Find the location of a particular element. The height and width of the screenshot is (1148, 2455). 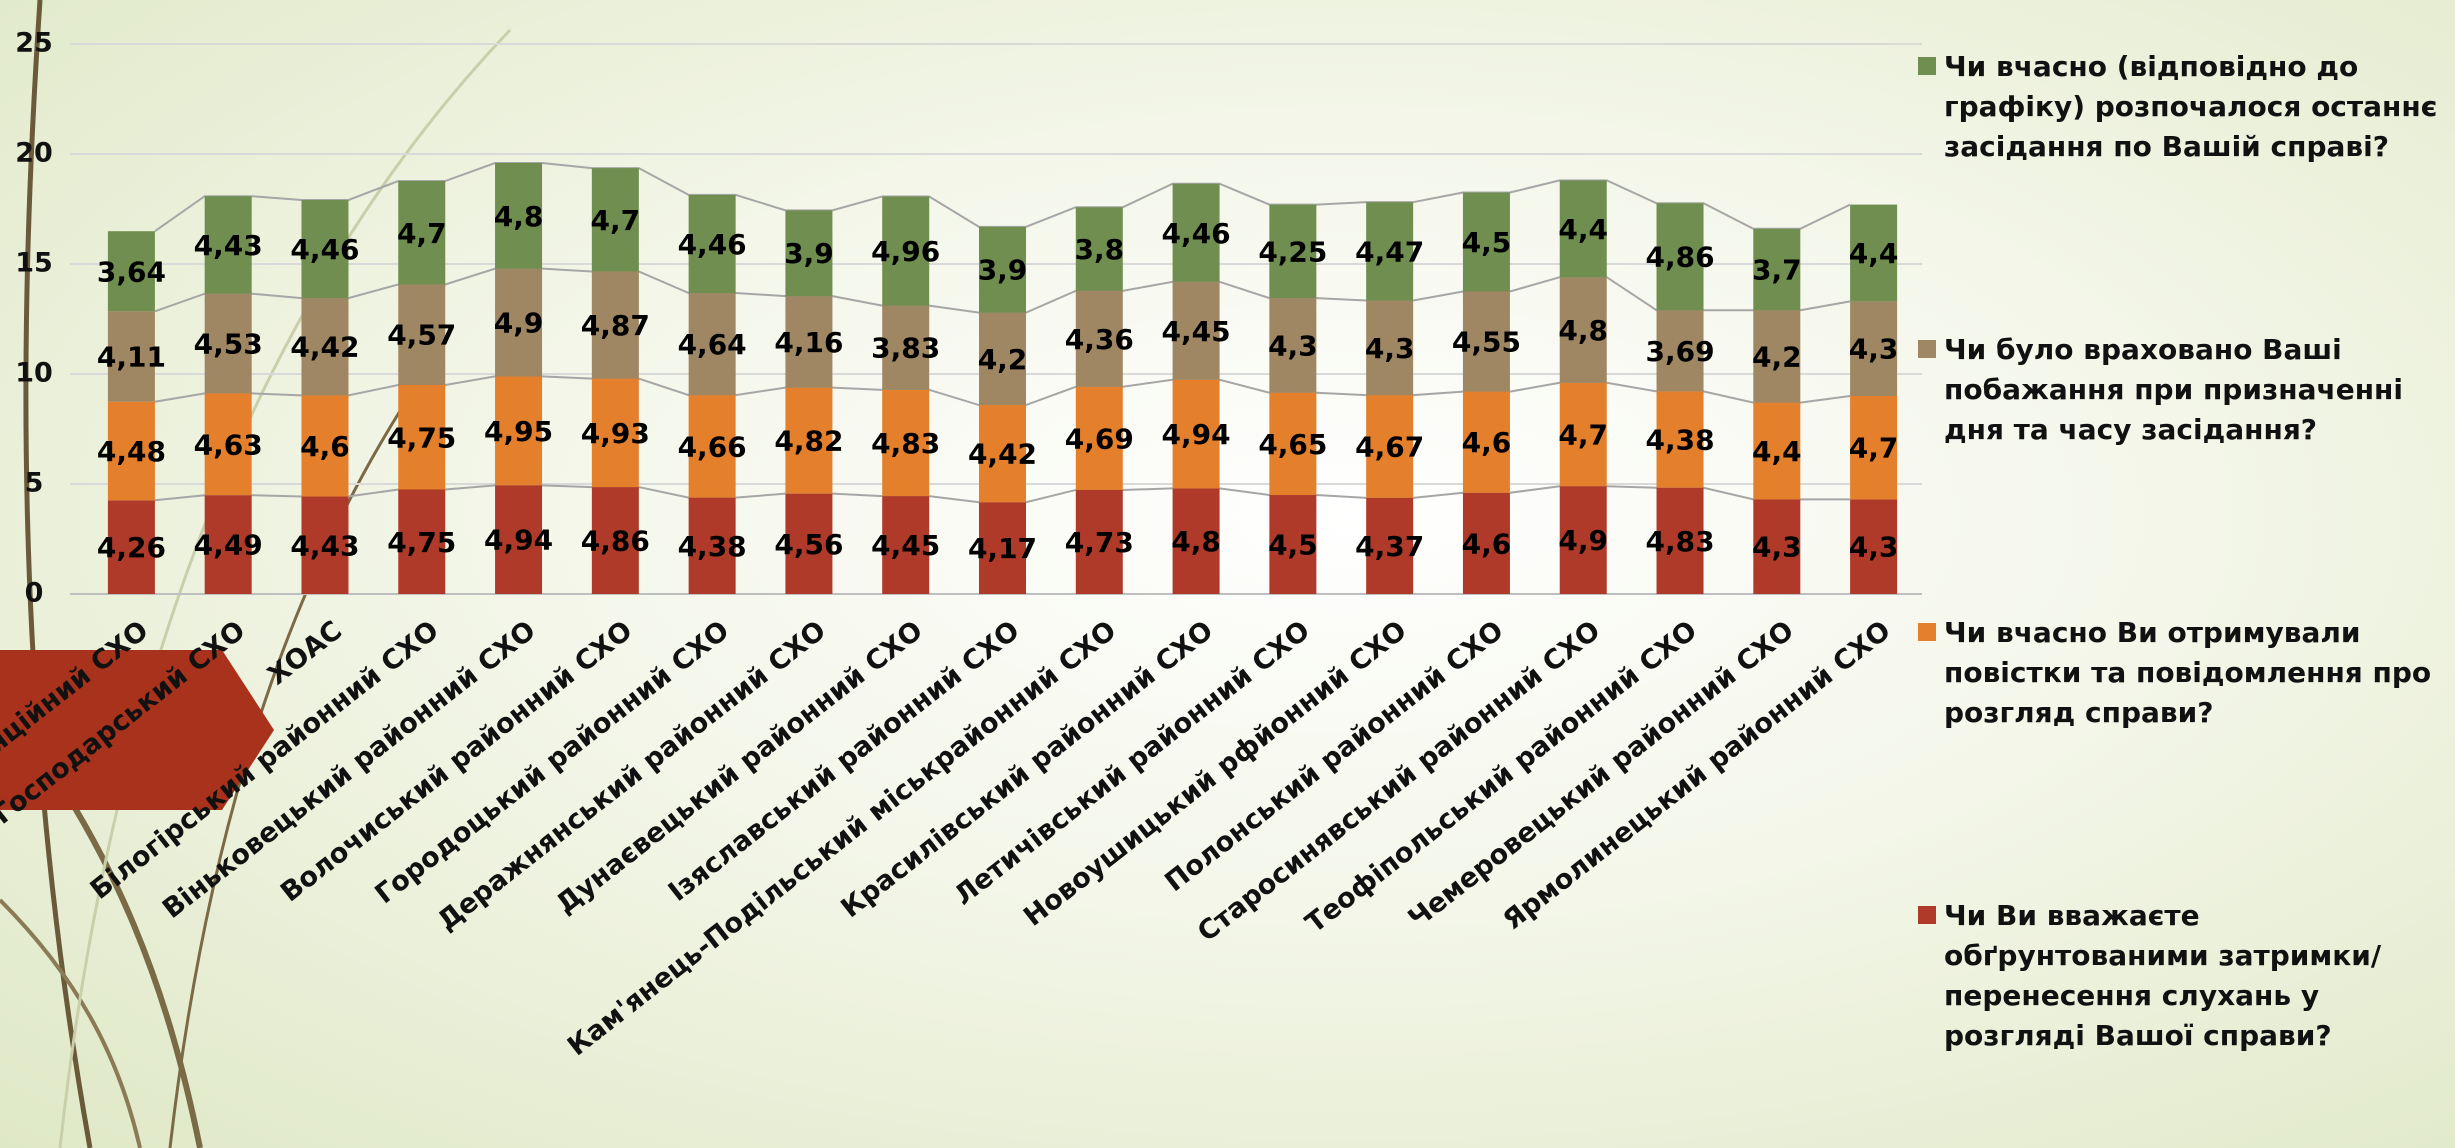

value-label: 4,45 is located at coordinates (905, 545).